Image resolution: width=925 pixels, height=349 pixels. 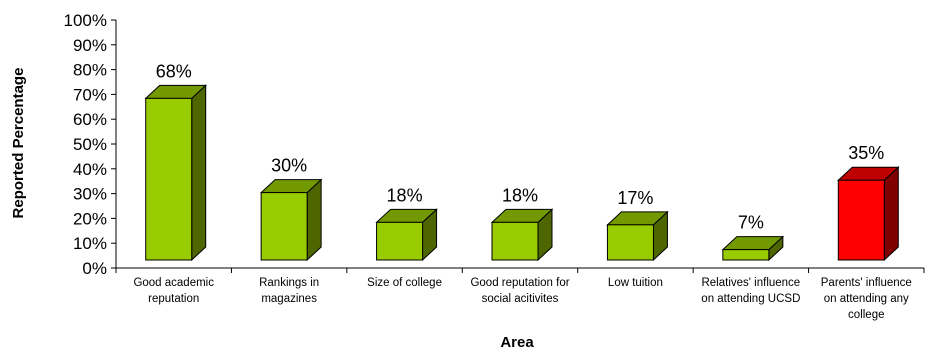 I want to click on y-tick-label: 20%, so click(x=90, y=218).